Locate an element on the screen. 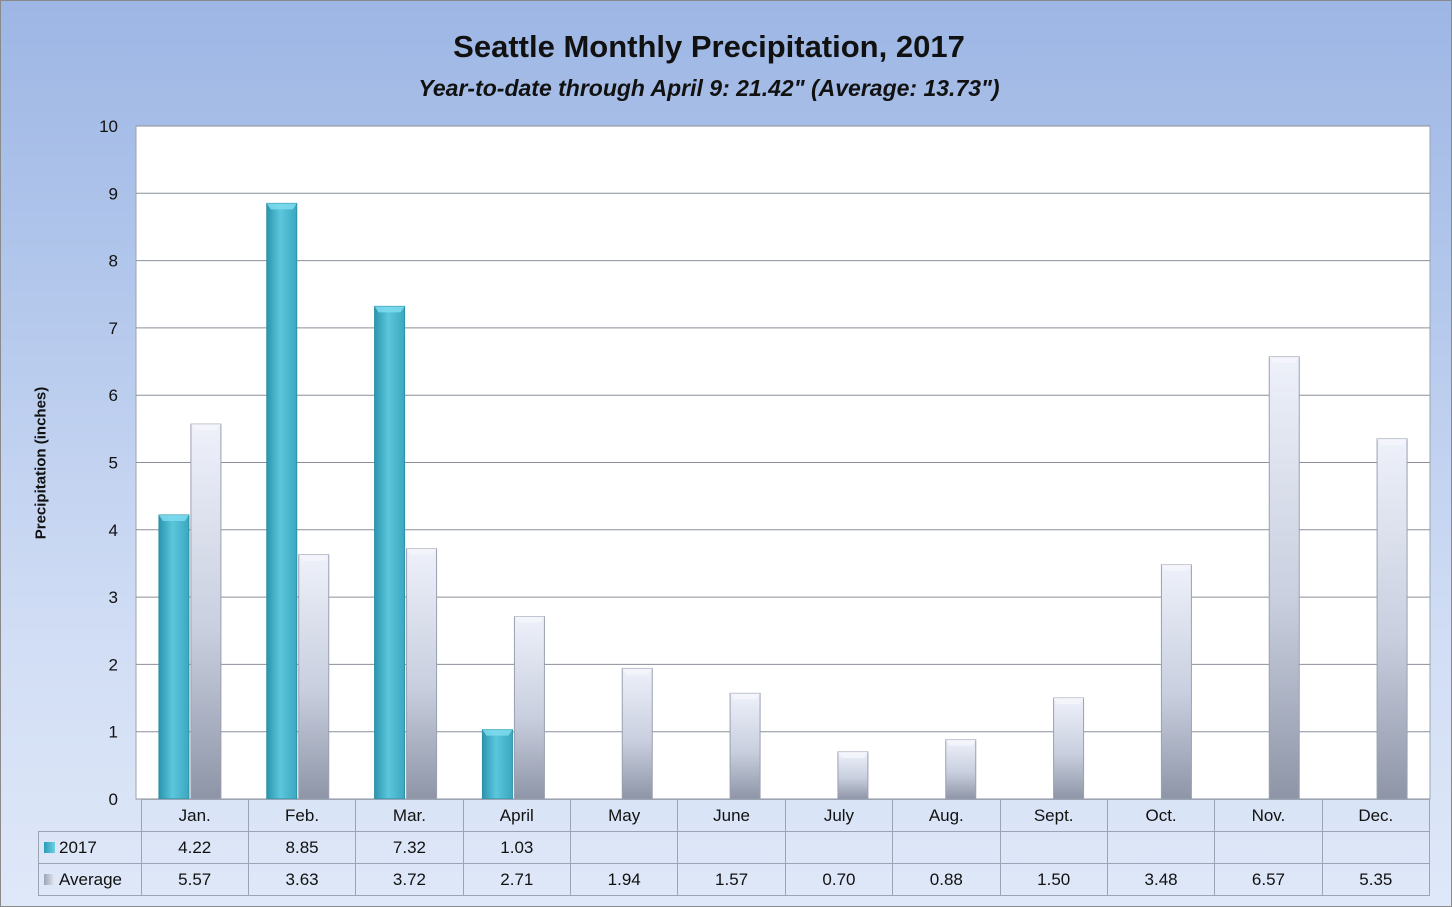  y-tick-label: 7 is located at coordinates (113, 328).